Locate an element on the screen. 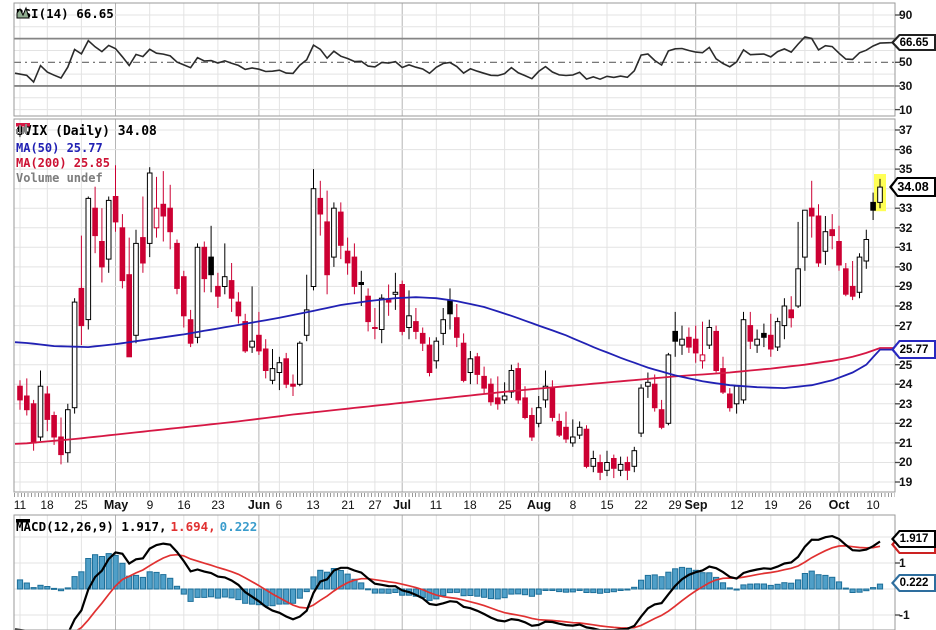 This screenshot has width=936, height=630. x-tick-label: 8 is located at coordinates (573, 505).